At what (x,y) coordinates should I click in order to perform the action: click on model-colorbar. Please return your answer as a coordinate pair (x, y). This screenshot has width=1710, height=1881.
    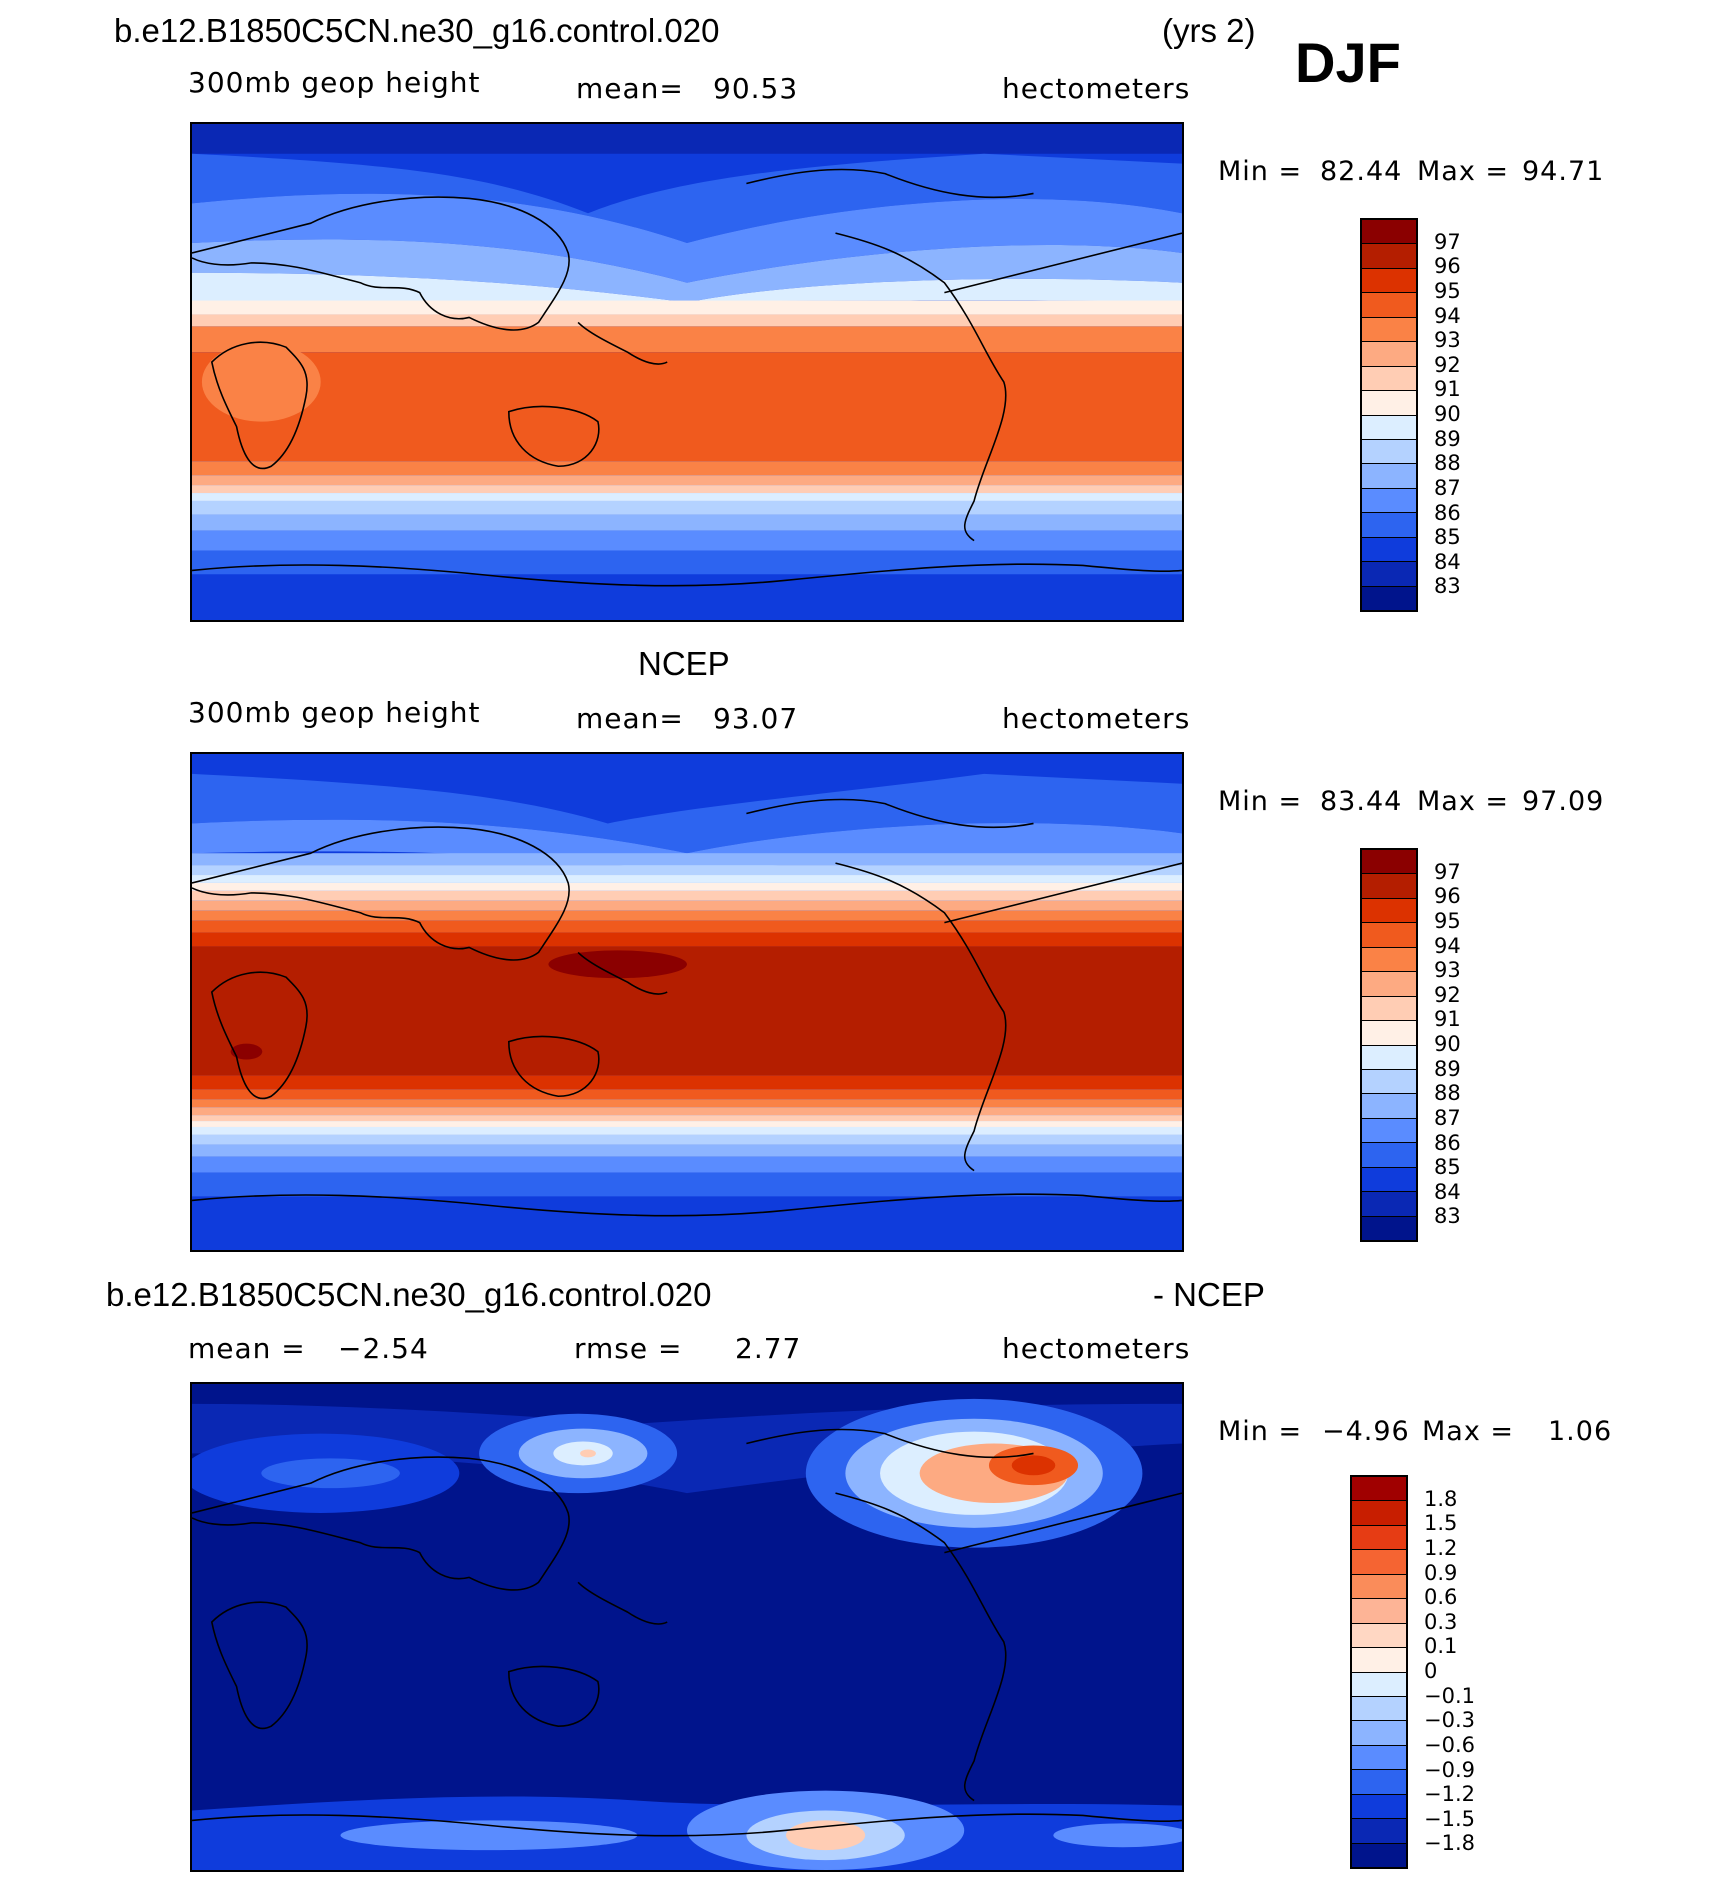
    Looking at the image, I should click on (1389, 415).